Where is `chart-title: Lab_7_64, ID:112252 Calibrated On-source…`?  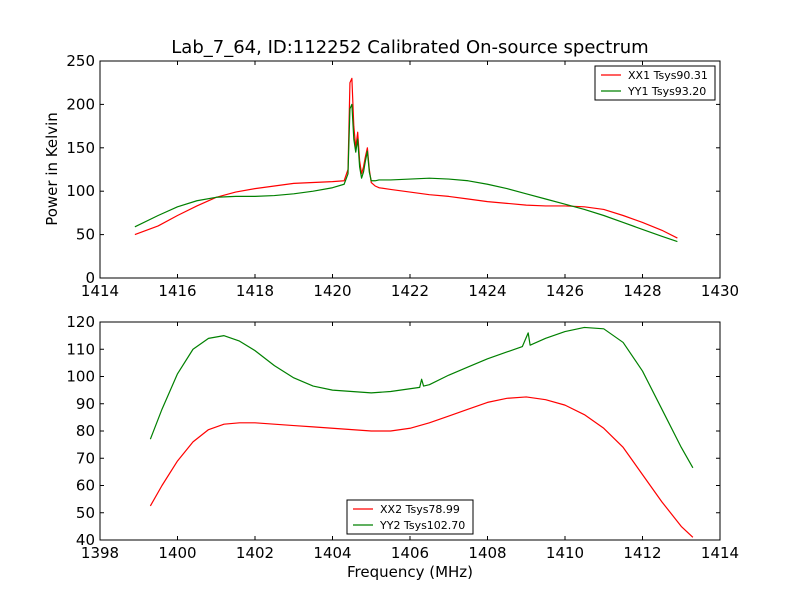
chart-title: Lab_7_64, ID:112252 Calibrated On-source… is located at coordinates (409, 47).